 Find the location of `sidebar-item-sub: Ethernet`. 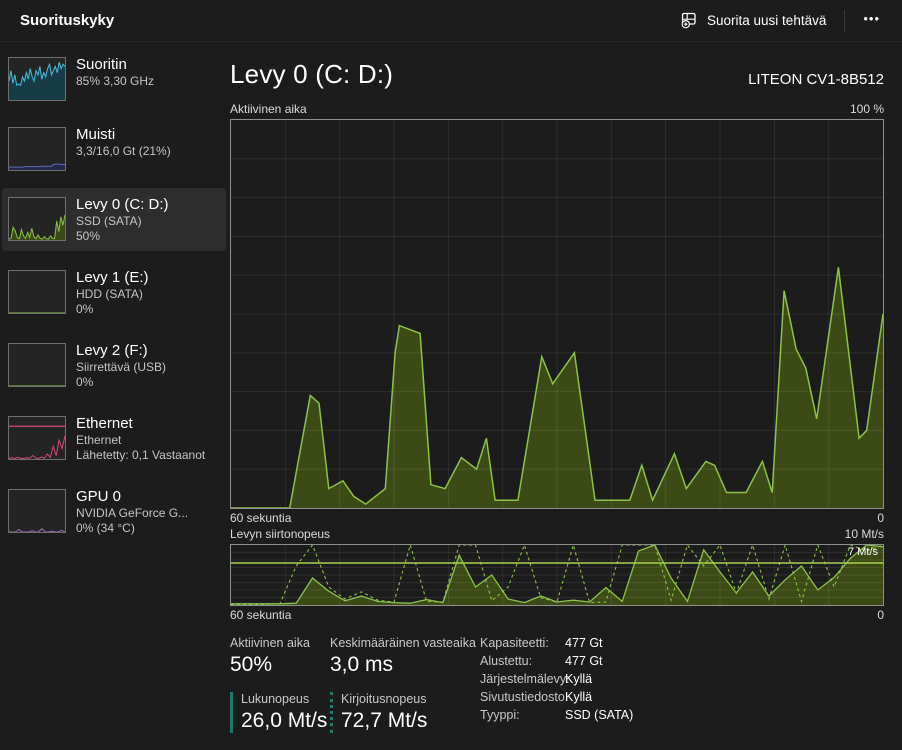

sidebar-item-sub: Ethernet is located at coordinates (99, 440).